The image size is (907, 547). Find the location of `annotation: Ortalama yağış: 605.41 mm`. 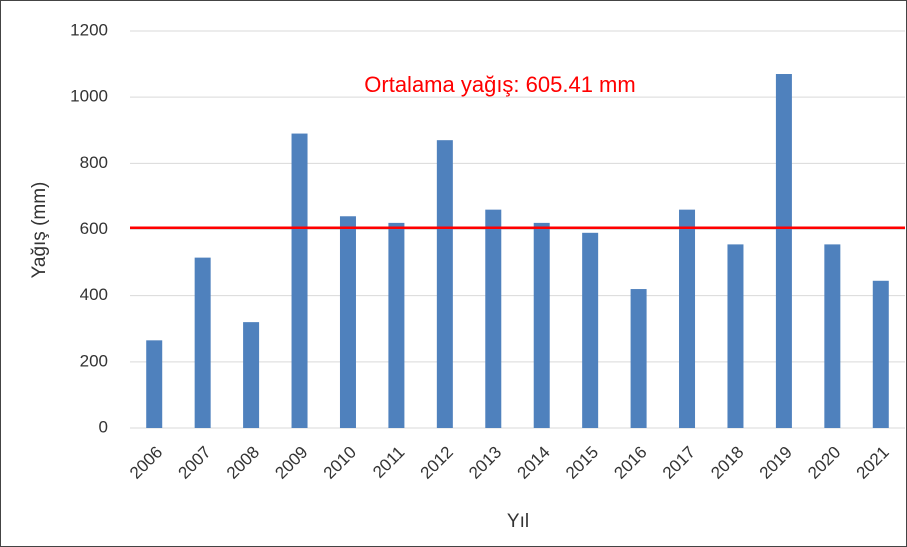

annotation: Ortalama yağış: 605.41 mm is located at coordinates (499, 84).